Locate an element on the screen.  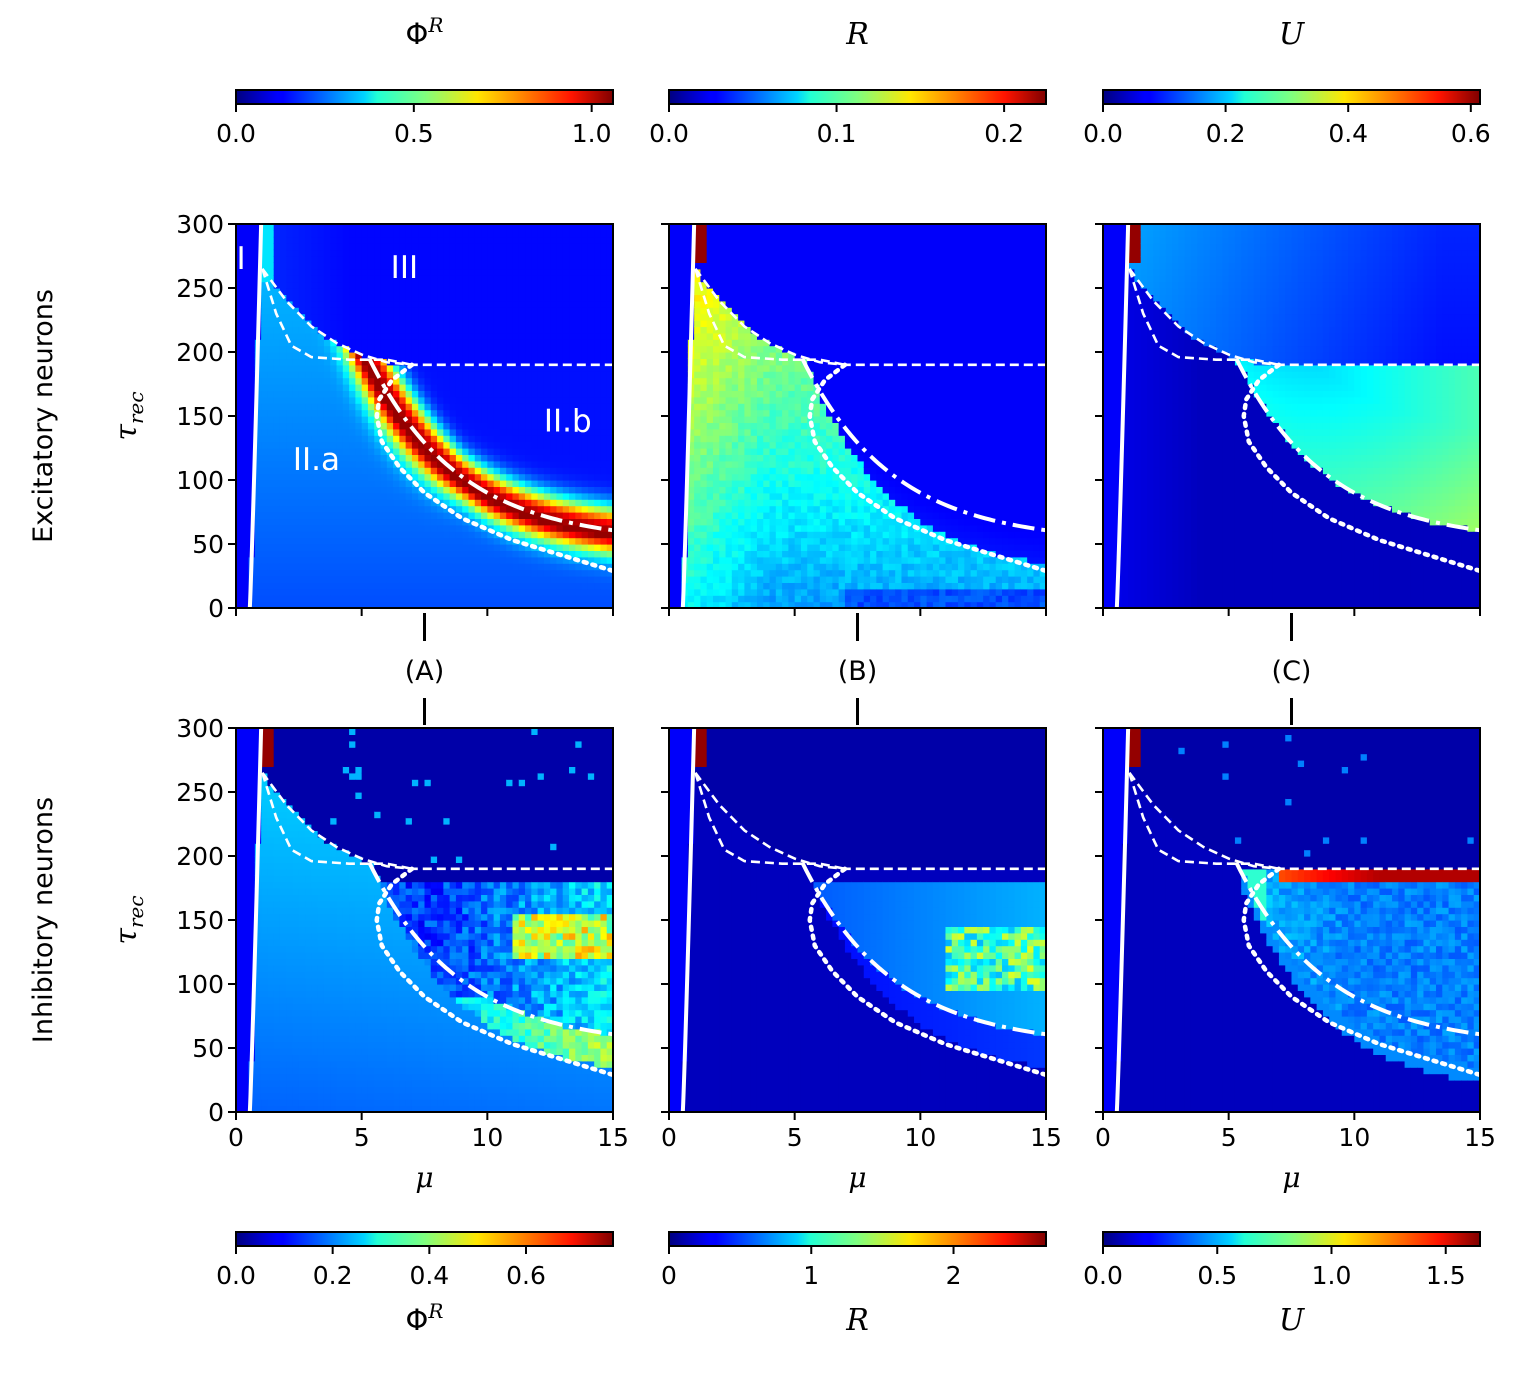
colorbar-tick-label: 0.4 is located at coordinates (1348, 133).